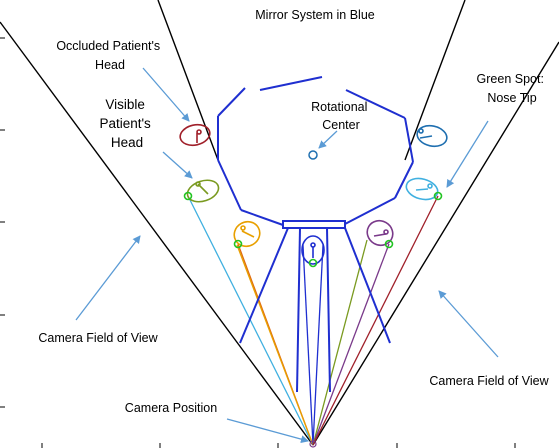 This screenshot has width=559, height=448. Describe the element at coordinates (512, 88) in the screenshot. I see `label-green-spot: Green Spot: Nose Tip` at that location.